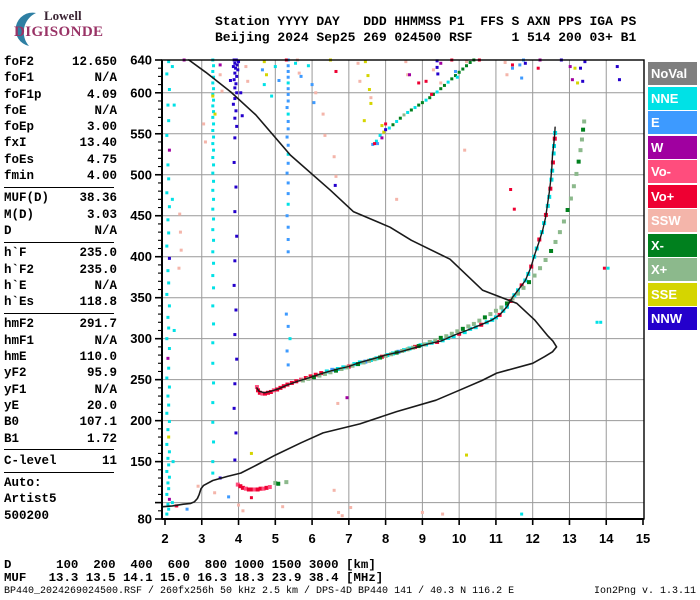  I want to click on x-tick-label: 9, so click(422, 538).